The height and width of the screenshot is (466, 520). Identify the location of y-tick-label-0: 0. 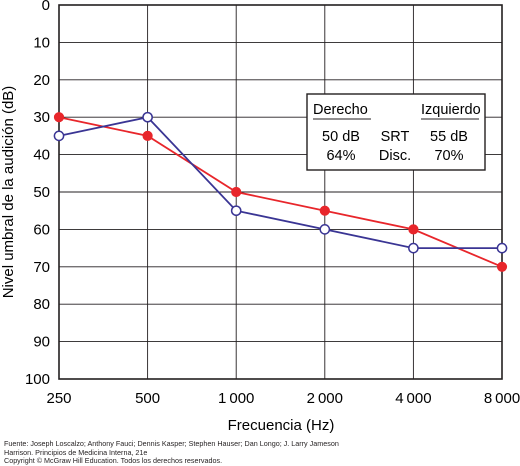
(46, 7).